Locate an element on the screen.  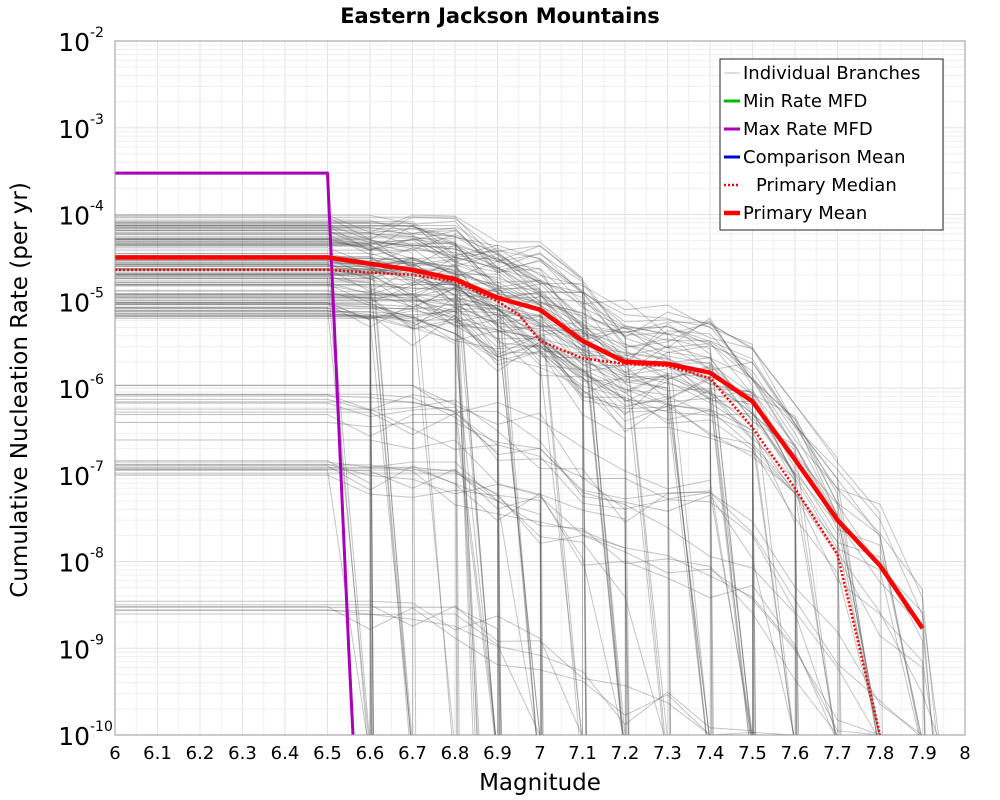
x-tick-label: 6.5 is located at coordinates (327, 753).